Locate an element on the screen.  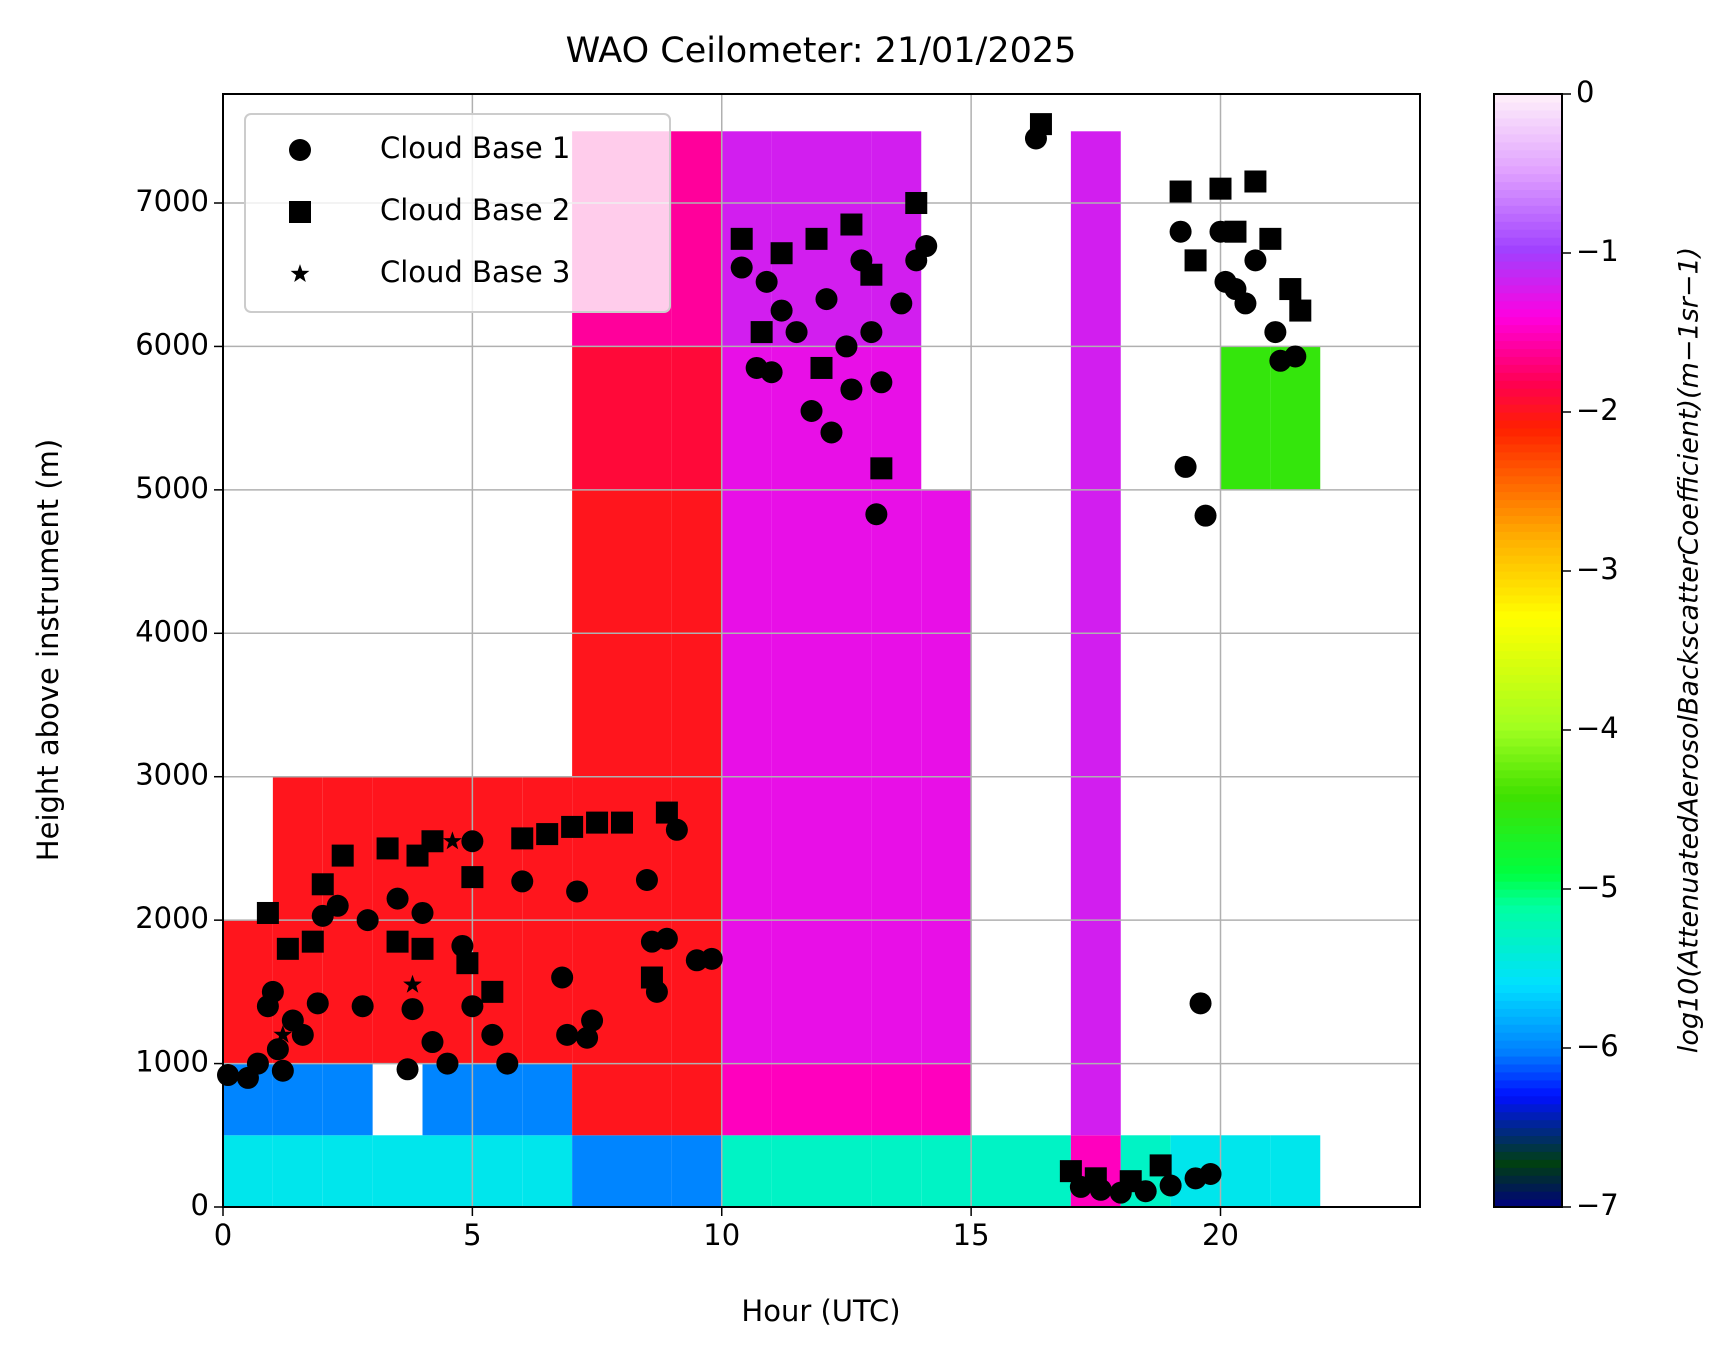
colorbar-tick-label: −6 is located at coordinates (1597, 1046).